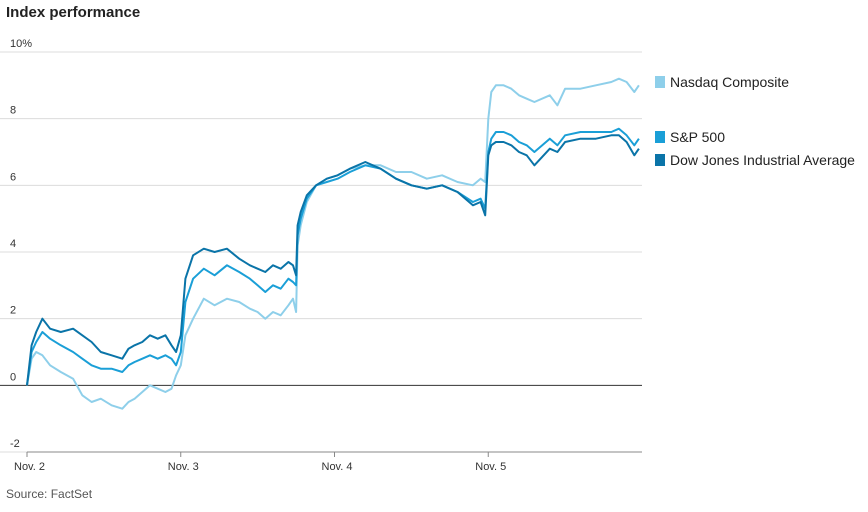 The height and width of the screenshot is (512, 868). What do you see at coordinates (697, 137) in the screenshot?
I see `legend-label: S&P 500` at bounding box center [697, 137].